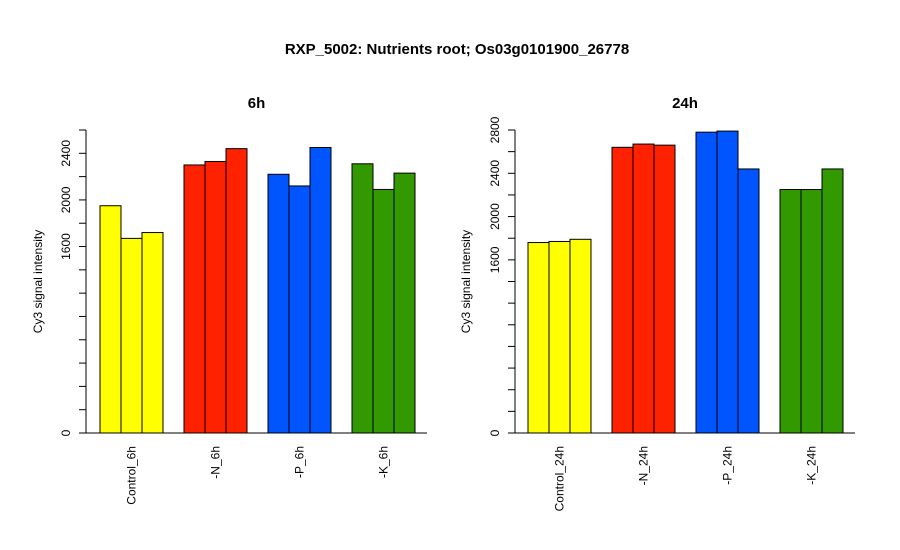  I want to click on category-label: -K_24h, so click(812, 465).